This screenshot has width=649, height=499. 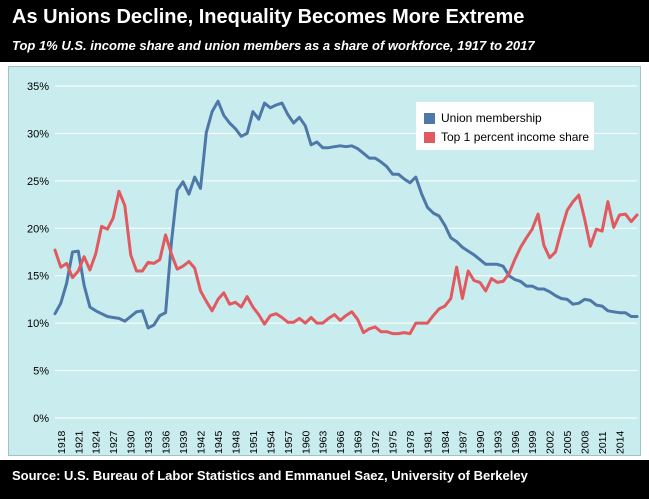 What do you see at coordinates (38, 182) in the screenshot?
I see `y-tick-label: 25%` at bounding box center [38, 182].